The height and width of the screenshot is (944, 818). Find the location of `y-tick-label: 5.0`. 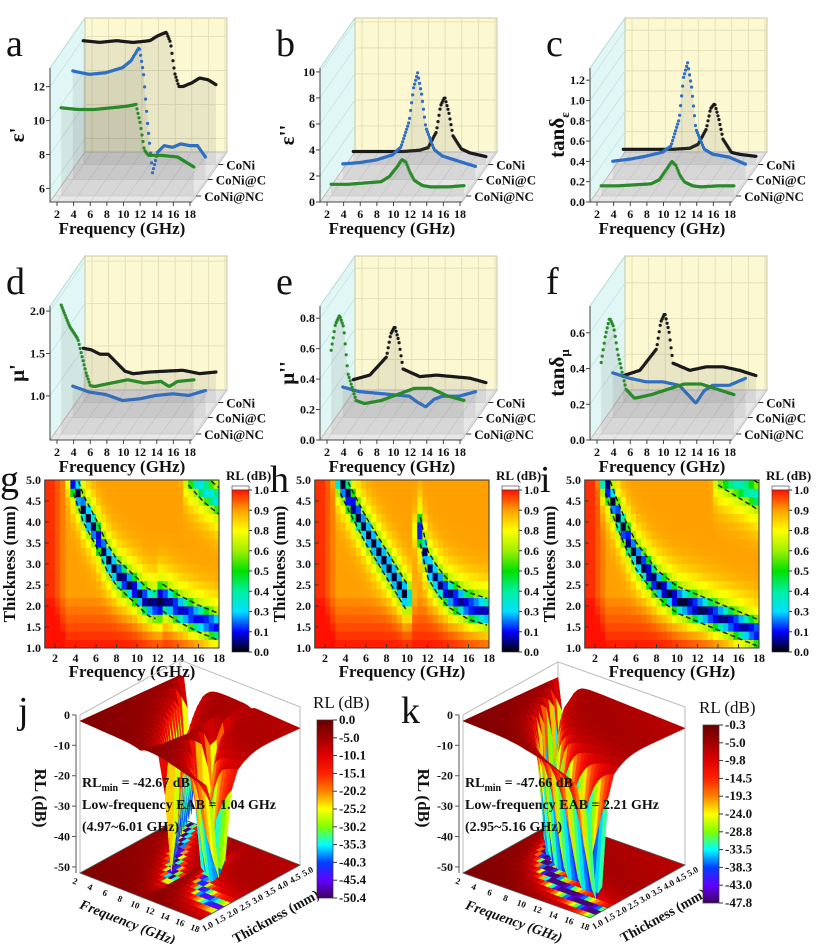

y-tick-label: 5.0 is located at coordinates (303, 480).